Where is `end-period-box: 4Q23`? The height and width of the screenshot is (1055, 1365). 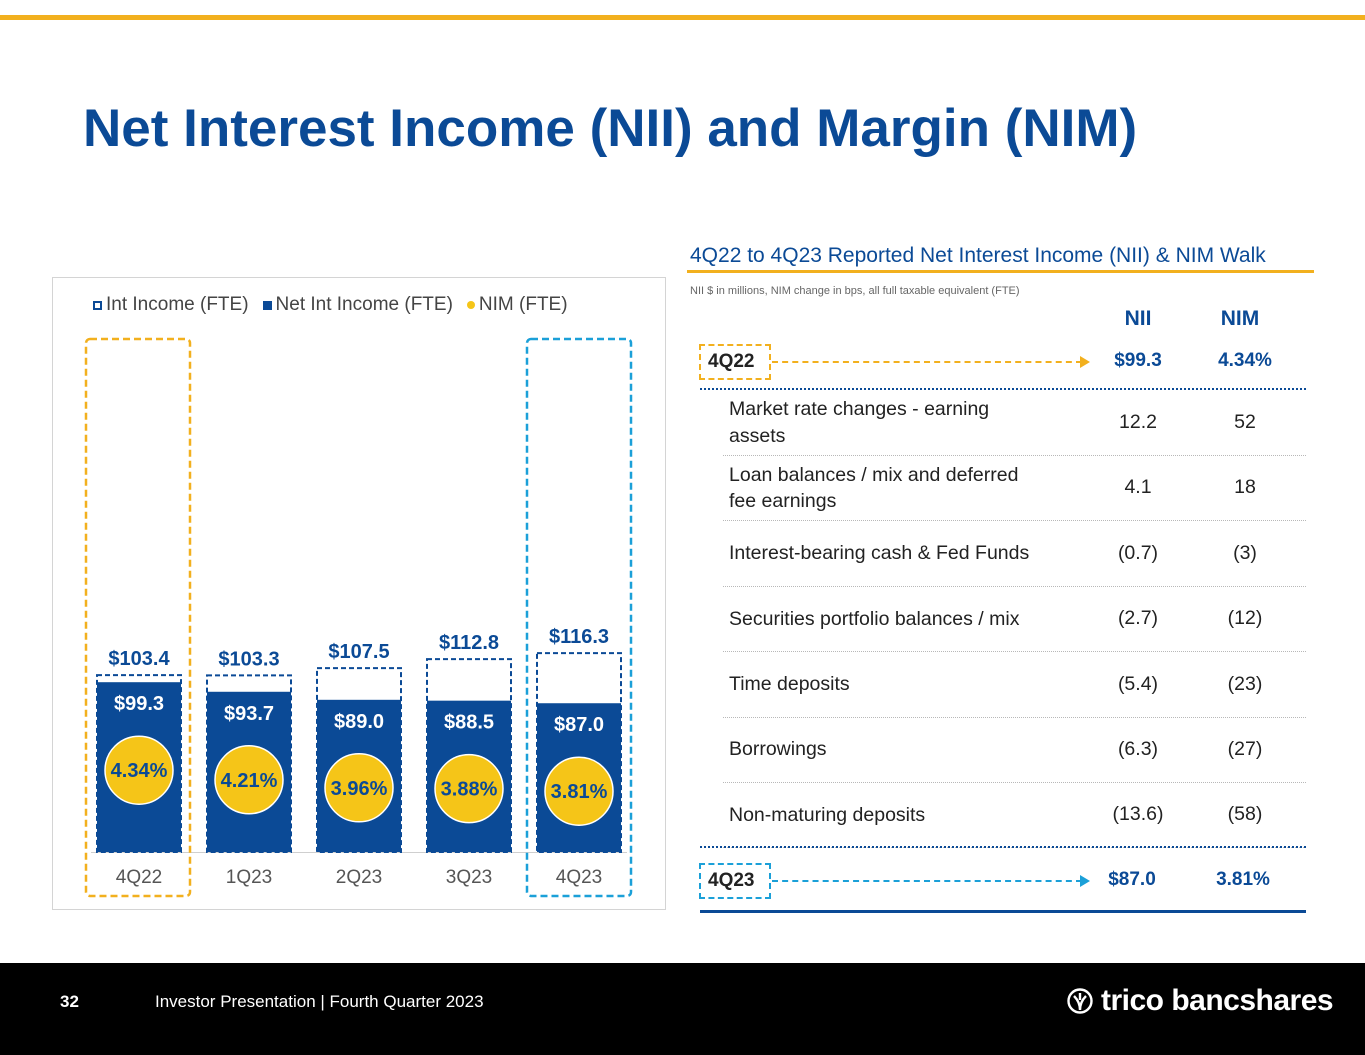
end-period-box: 4Q23 is located at coordinates (735, 881).